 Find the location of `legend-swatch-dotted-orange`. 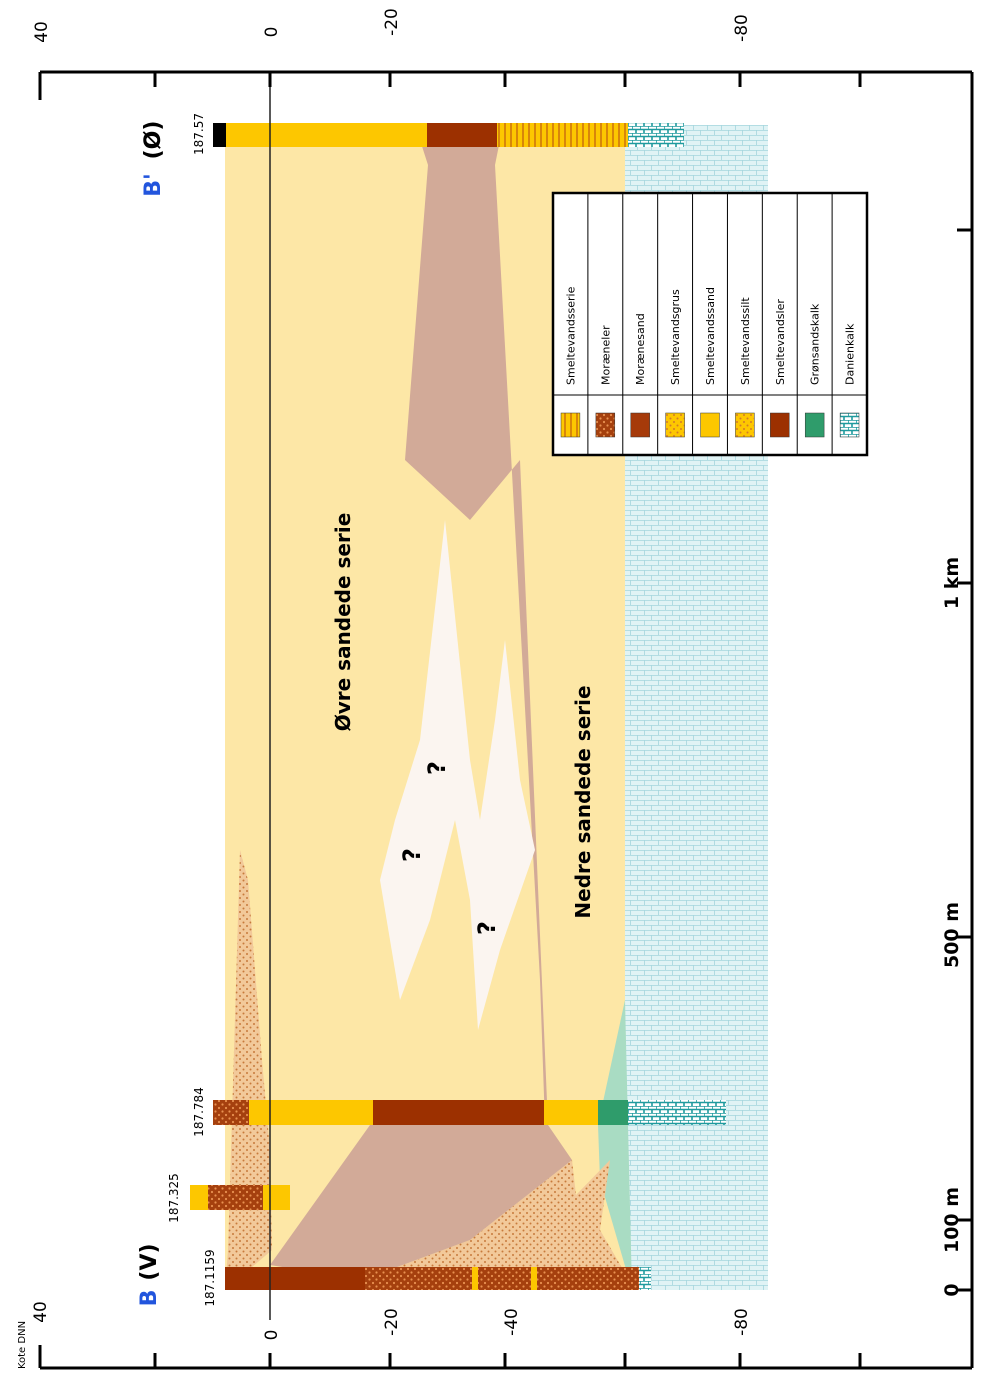

legend-swatch-dotted-orange is located at coordinates (745, 425).